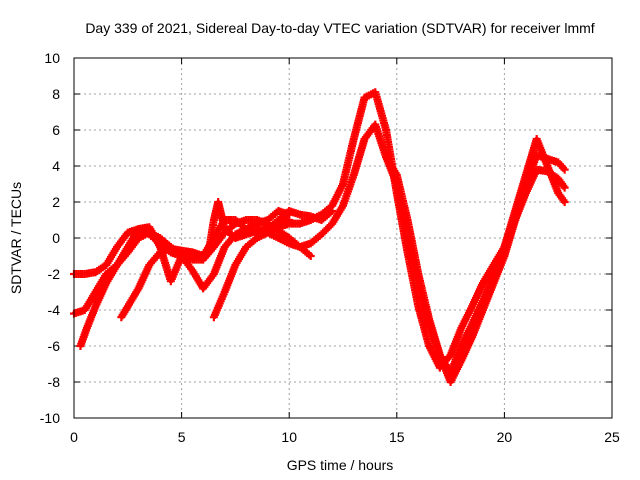 The height and width of the screenshot is (480, 640). I want to click on y-tick-label: 6, so click(56, 130).